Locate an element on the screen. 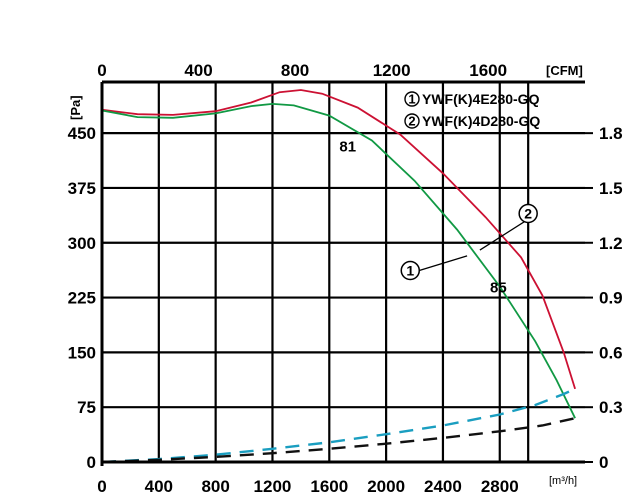  legend-marker-number: 1 is located at coordinates (411, 99).